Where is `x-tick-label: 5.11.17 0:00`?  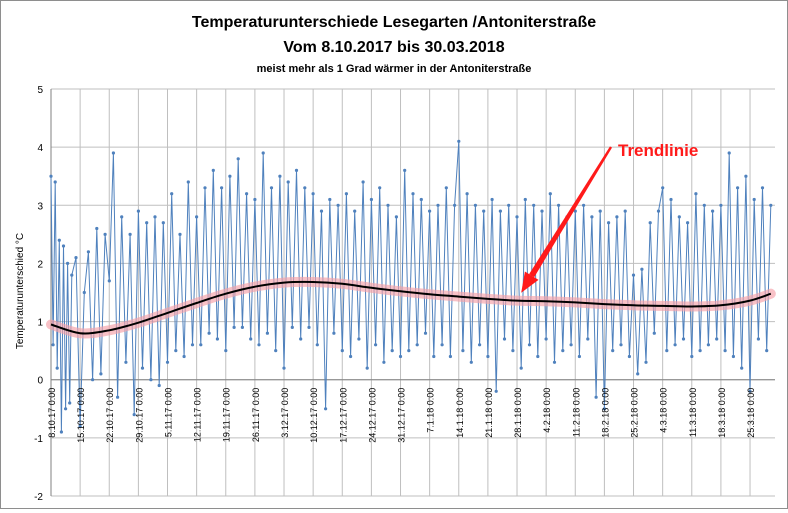 x-tick-label: 5.11.17 0:00 is located at coordinates (169, 412).